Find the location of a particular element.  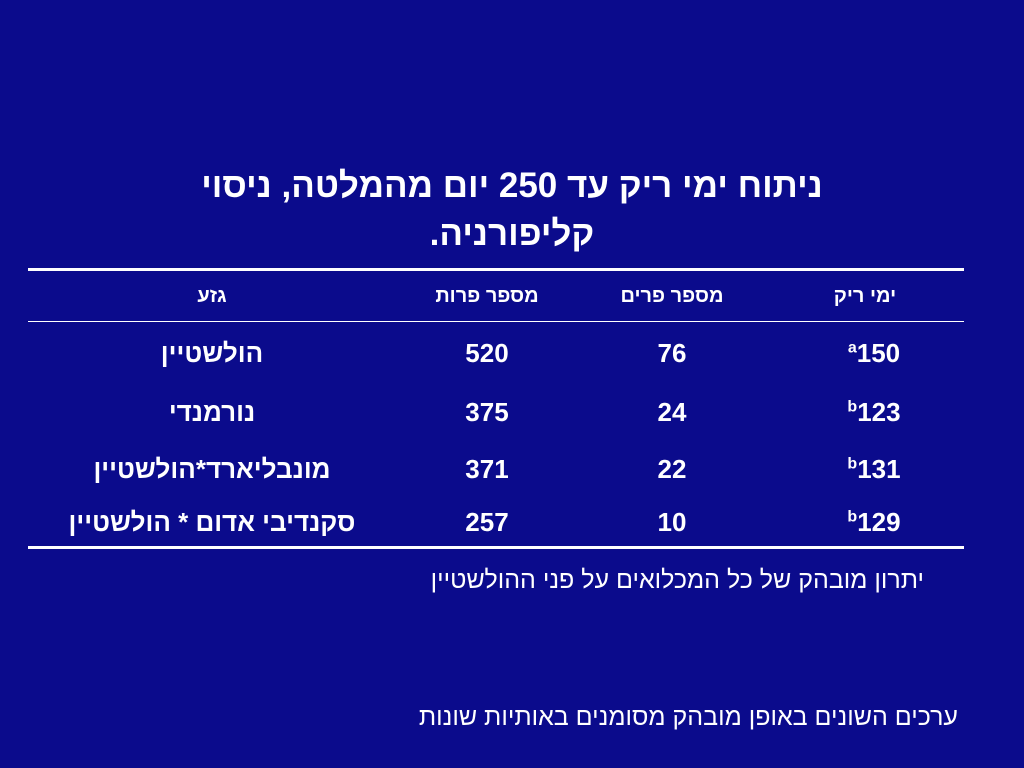

cell-days-open: b131 is located at coordinates (874, 469).